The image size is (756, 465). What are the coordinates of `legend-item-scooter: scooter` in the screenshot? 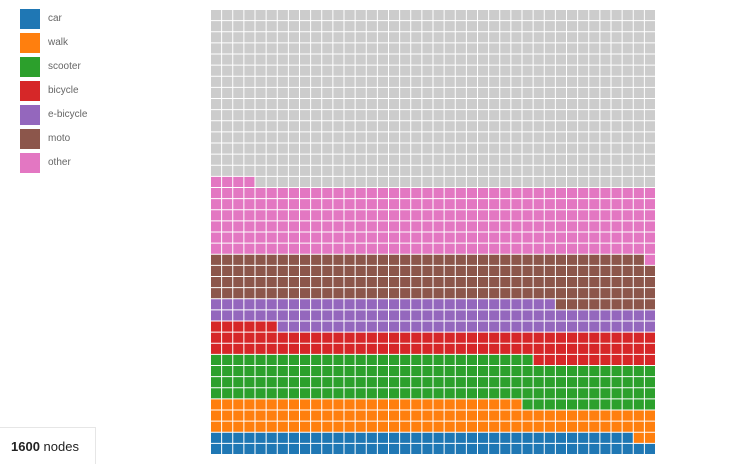 It's located at (100, 67).